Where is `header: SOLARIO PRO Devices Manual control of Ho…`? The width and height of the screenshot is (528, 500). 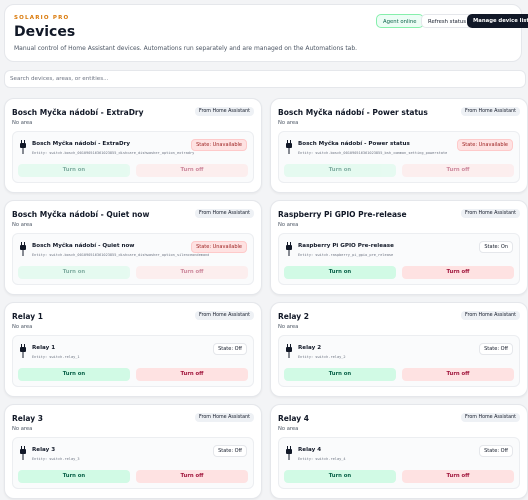
header: SOLARIO PRO Devices Manual control of Ho… is located at coordinates (266, 33).